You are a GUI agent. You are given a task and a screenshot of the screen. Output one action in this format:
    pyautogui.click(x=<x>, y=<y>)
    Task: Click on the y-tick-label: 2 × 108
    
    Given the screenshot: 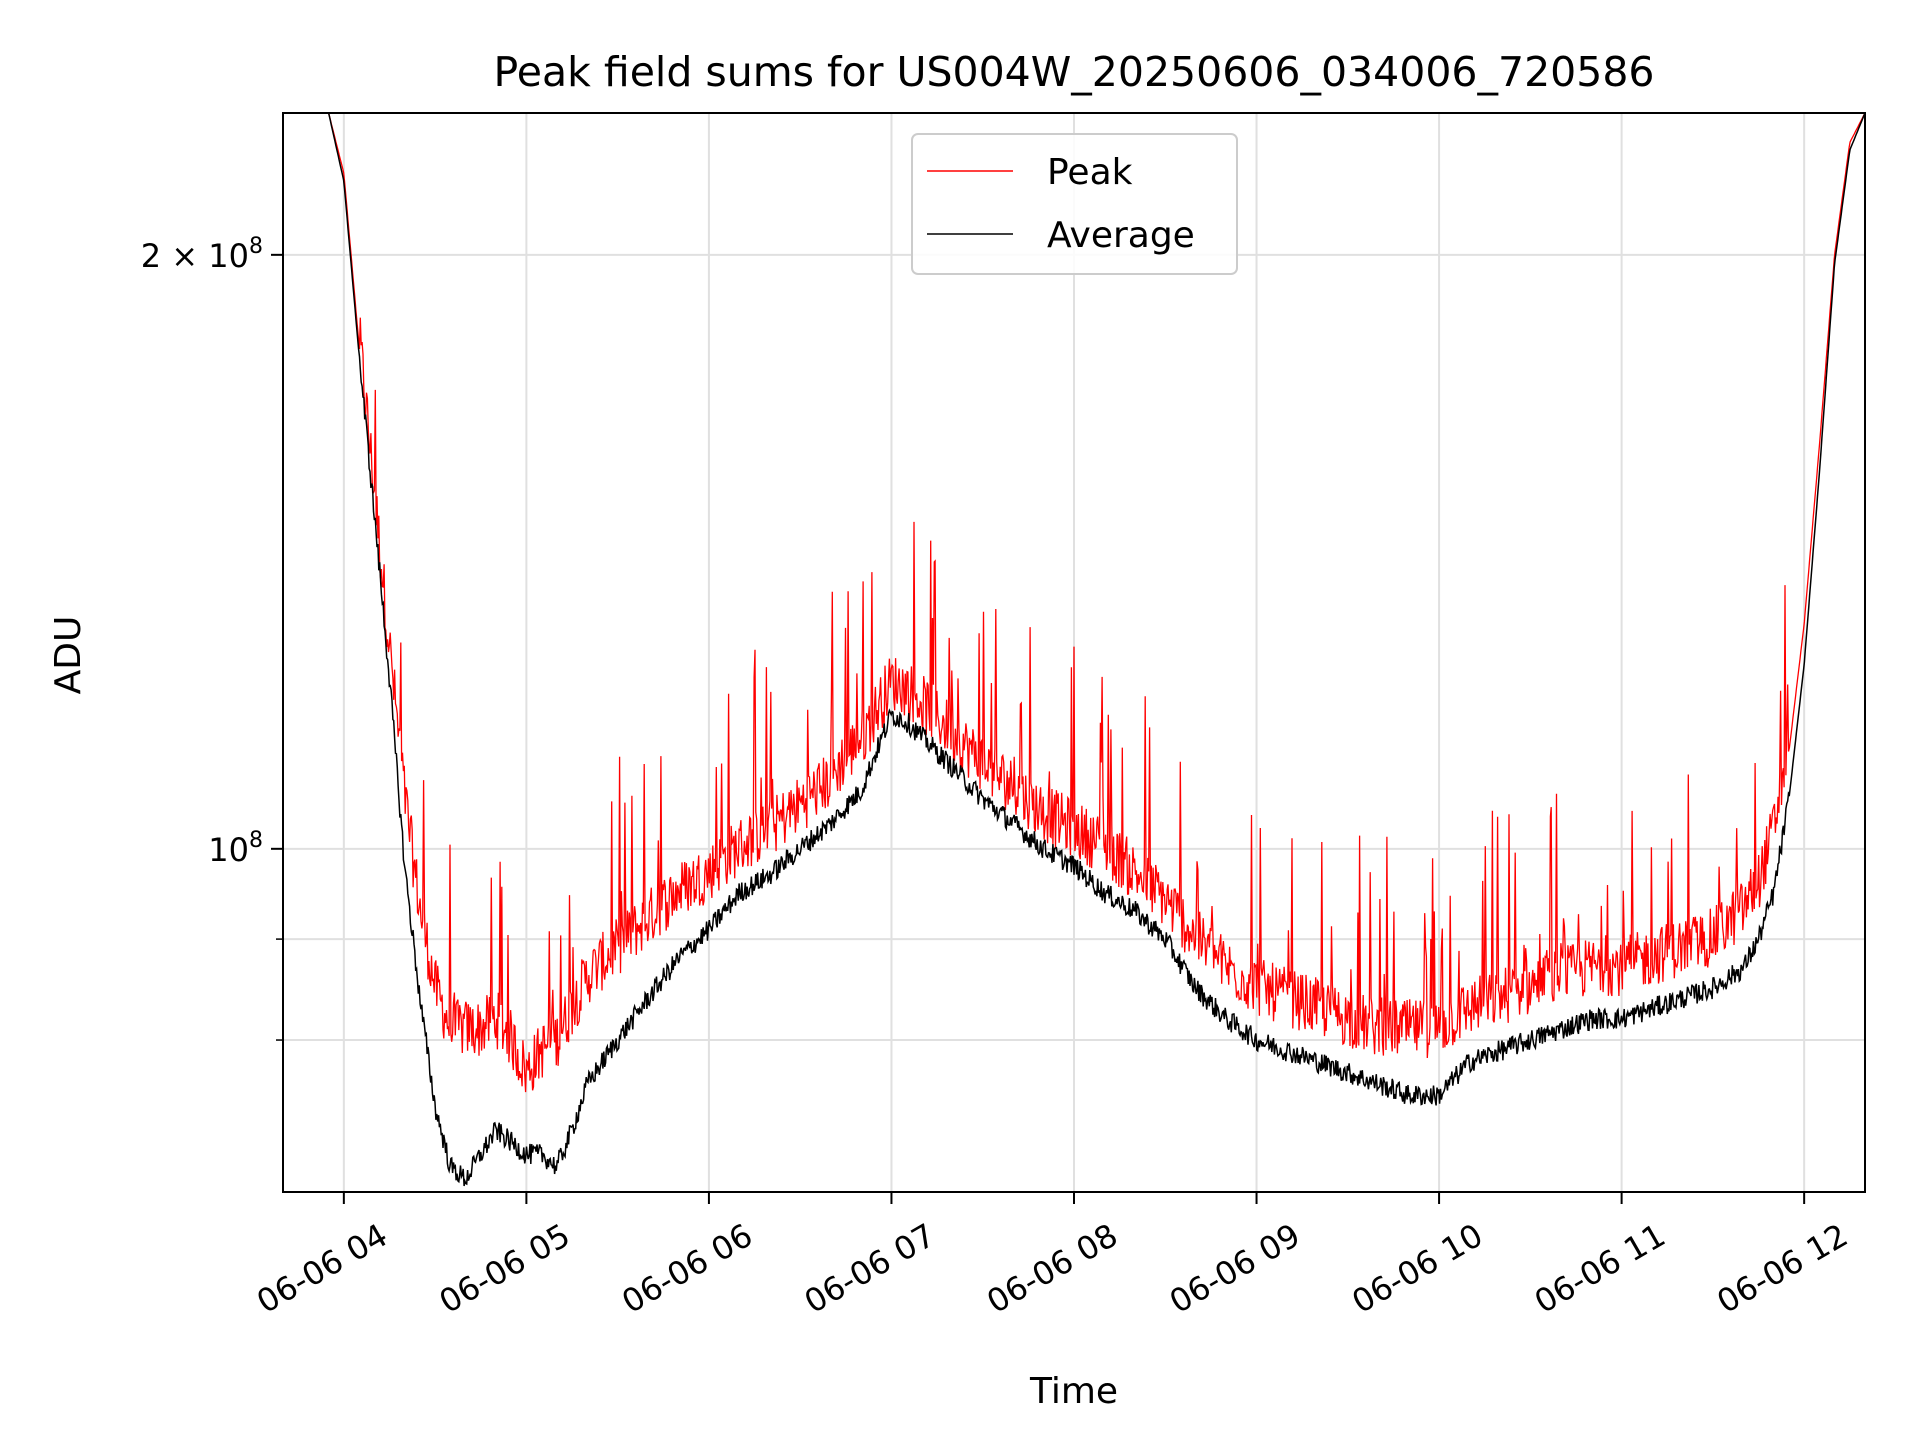 What is the action you would take?
    pyautogui.click(x=202, y=254)
    